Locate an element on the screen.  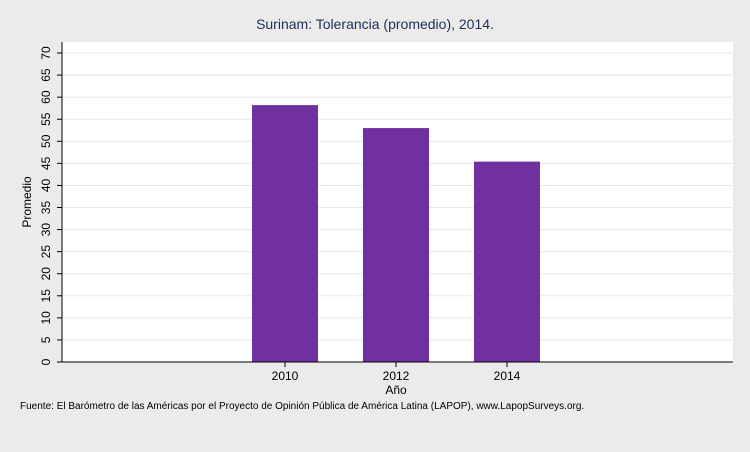
x-axis-ticks: 2010 2012 2014 is located at coordinates (396, 372).